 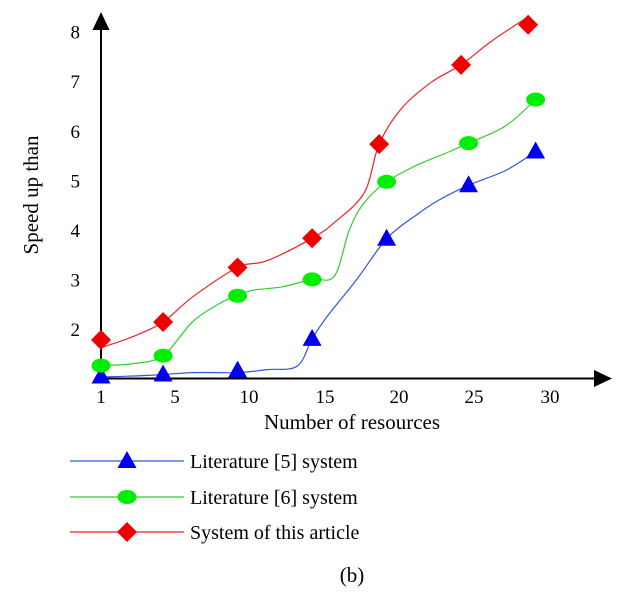 What do you see at coordinates (603, 378) in the screenshot?
I see `x-axis-arrow` at bounding box center [603, 378].